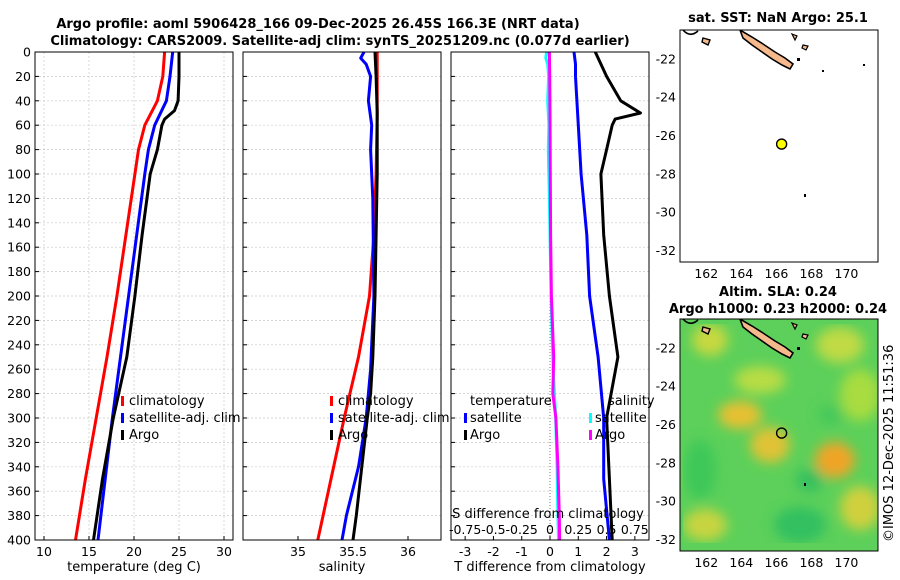 This screenshot has height=580, width=900. I want to click on legend-swatch-s-argo, so click(590, 435).